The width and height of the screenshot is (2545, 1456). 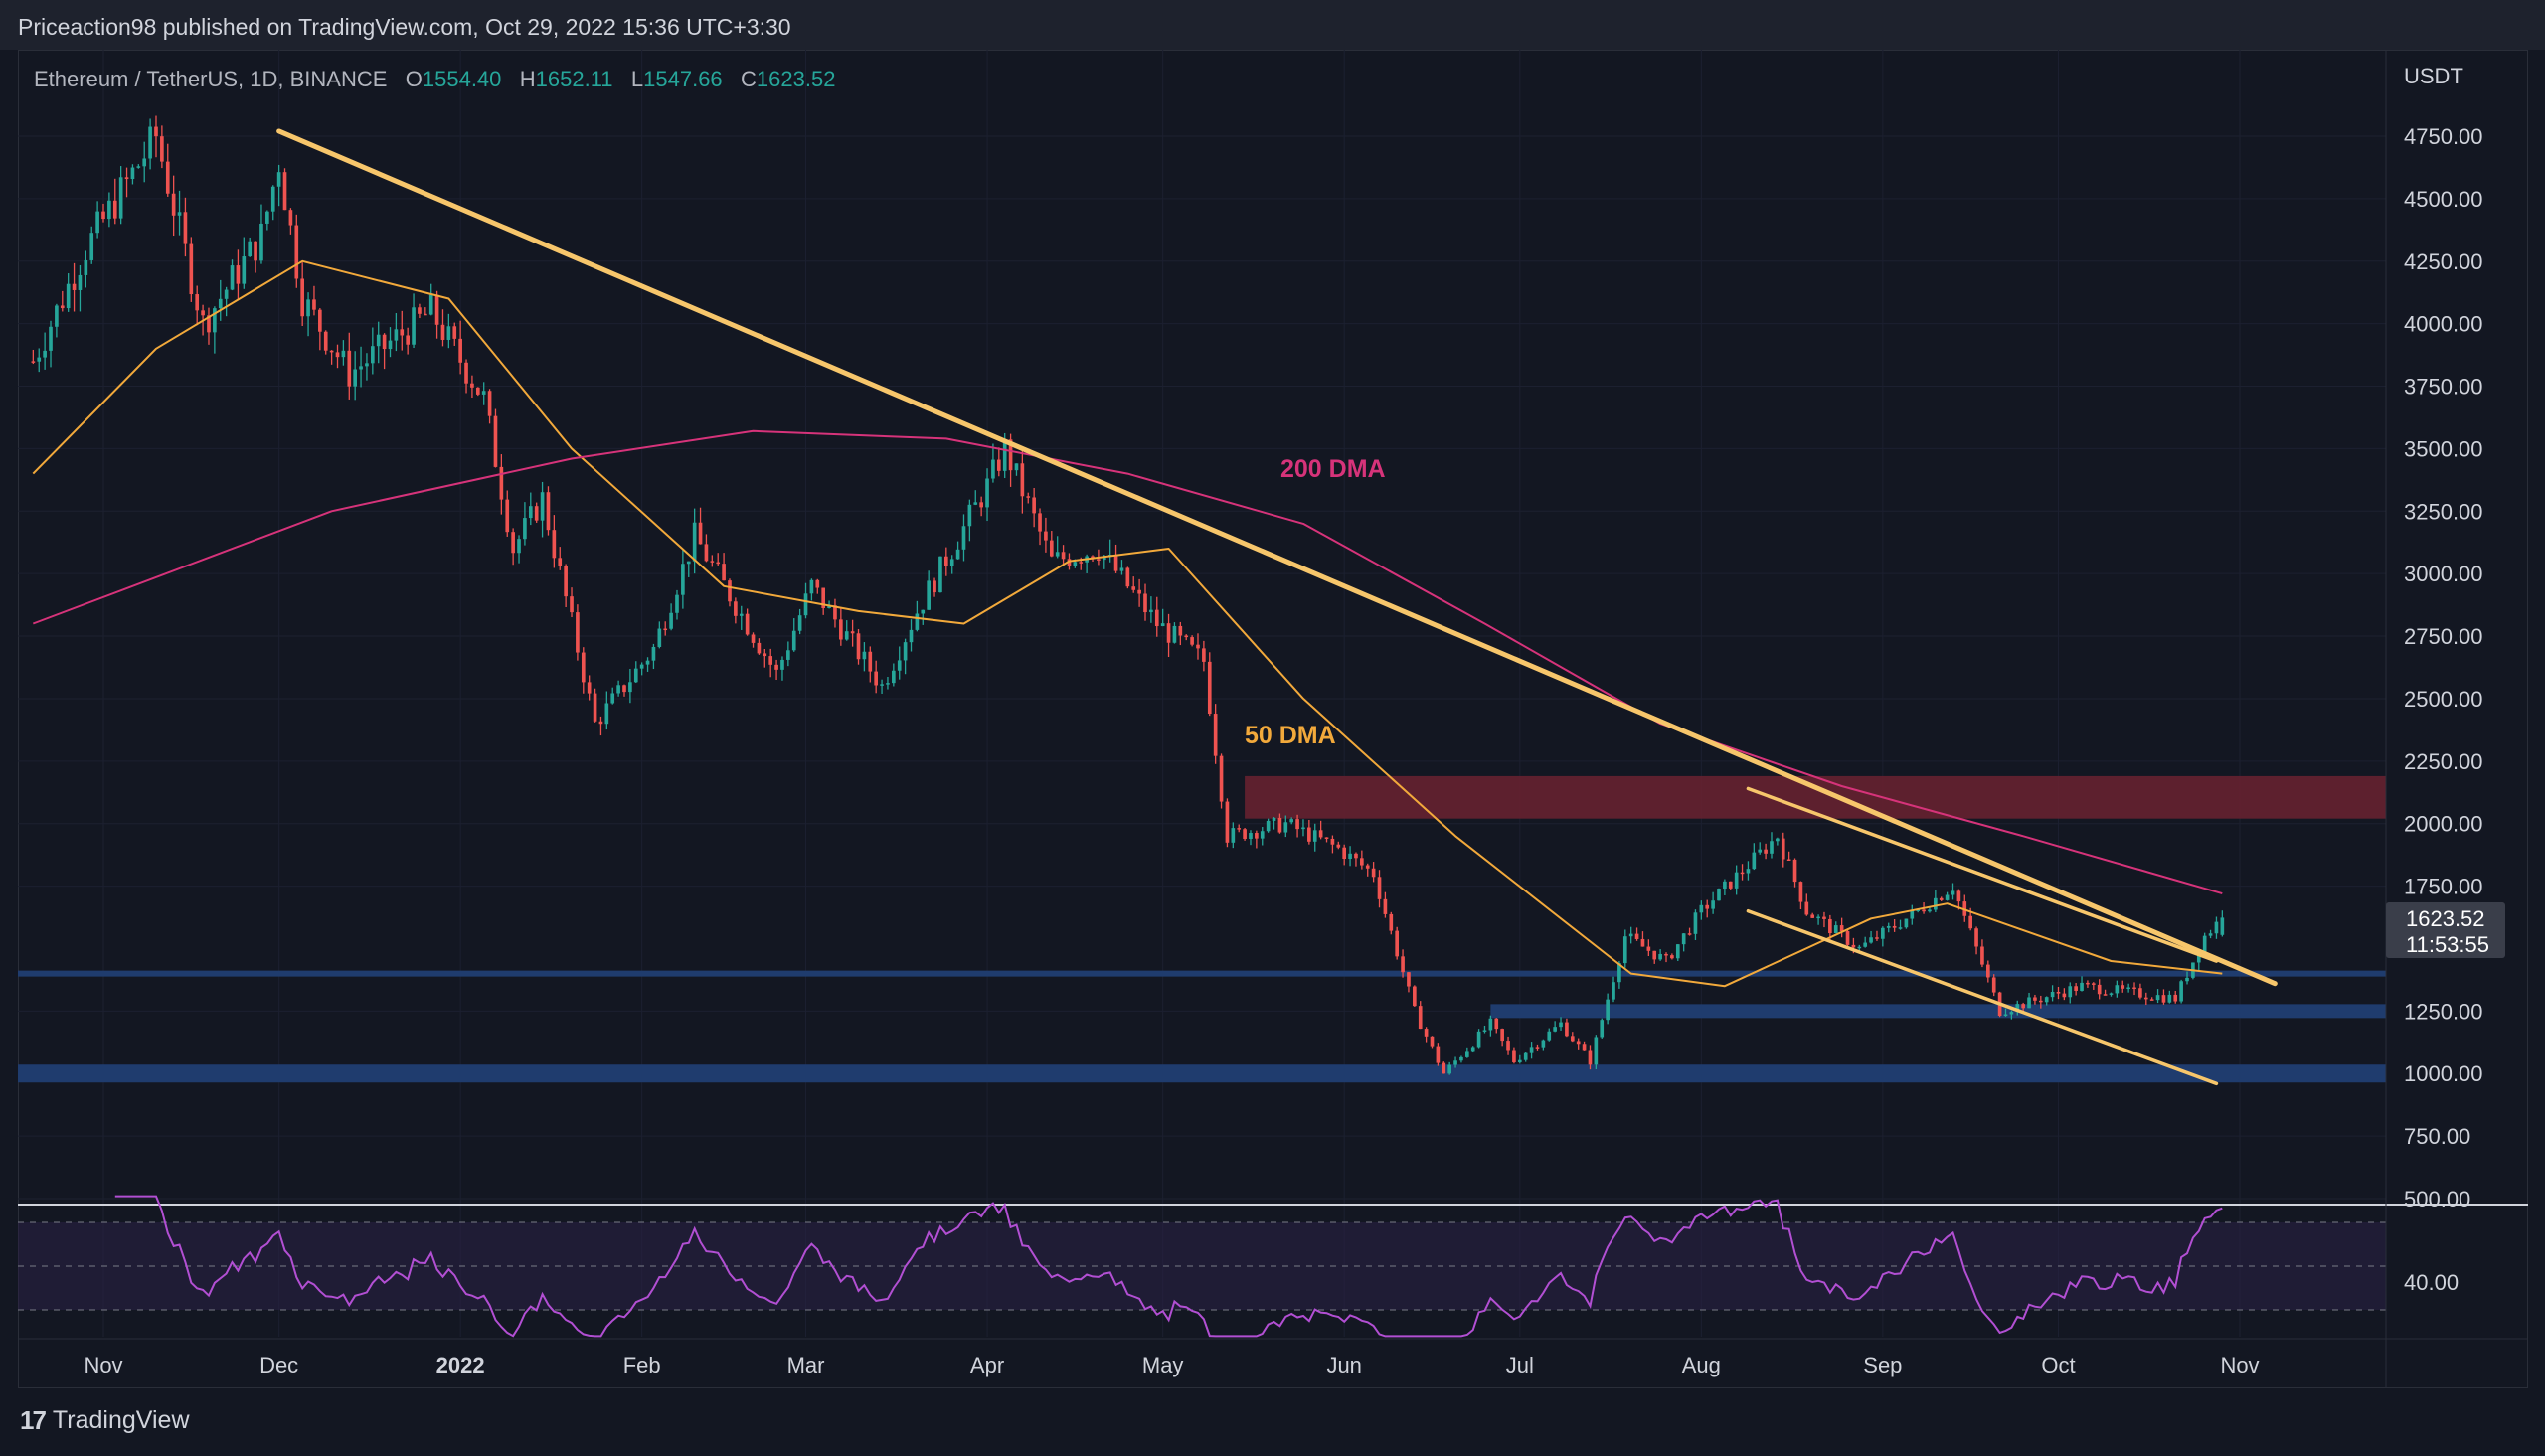 I want to click on price-tick-label: 2750.00, so click(x=2443, y=636).